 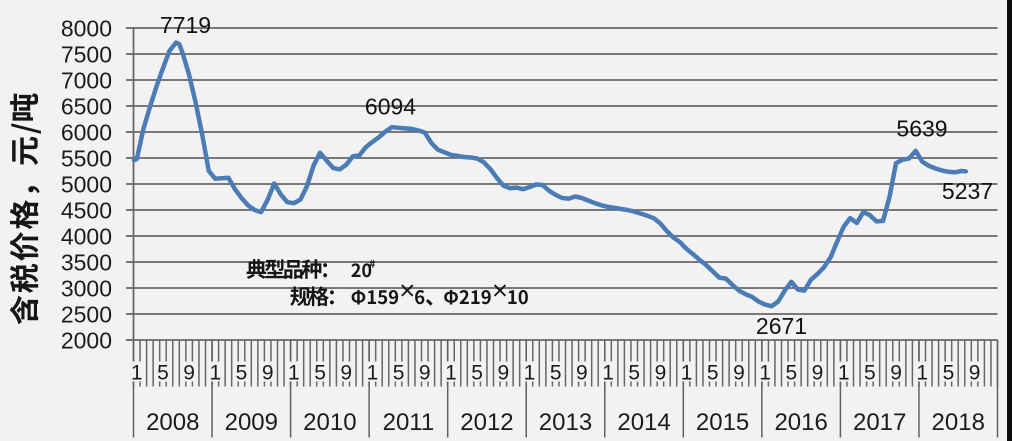 What do you see at coordinates (86, 314) in the screenshot?
I see `svg-text: 2500` at bounding box center [86, 314].